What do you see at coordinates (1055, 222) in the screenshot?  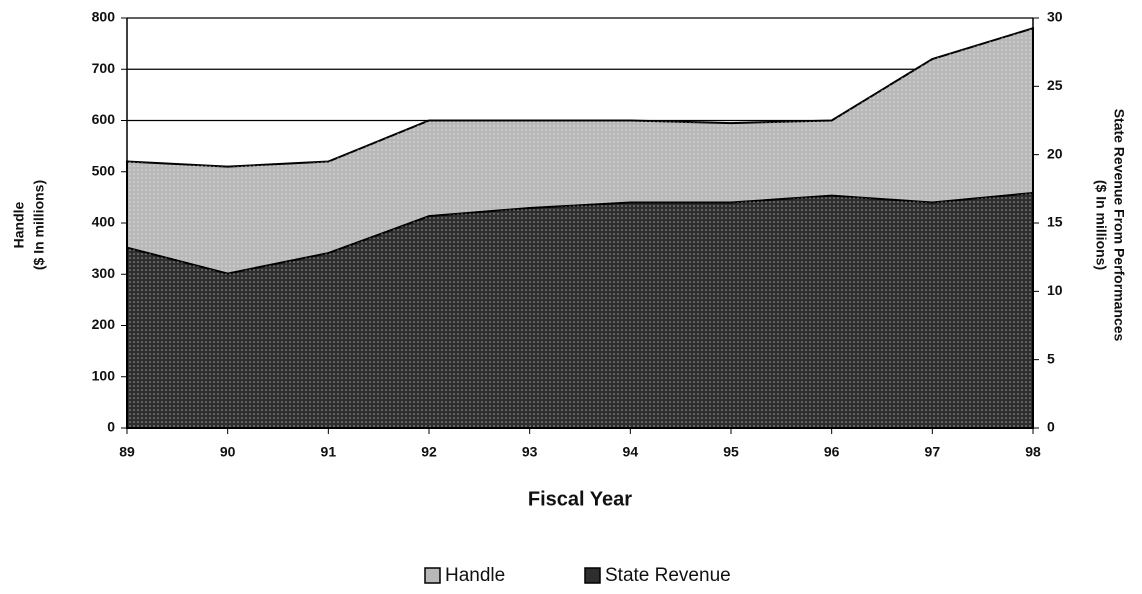 I see `y2-tick-label: 15` at bounding box center [1055, 222].